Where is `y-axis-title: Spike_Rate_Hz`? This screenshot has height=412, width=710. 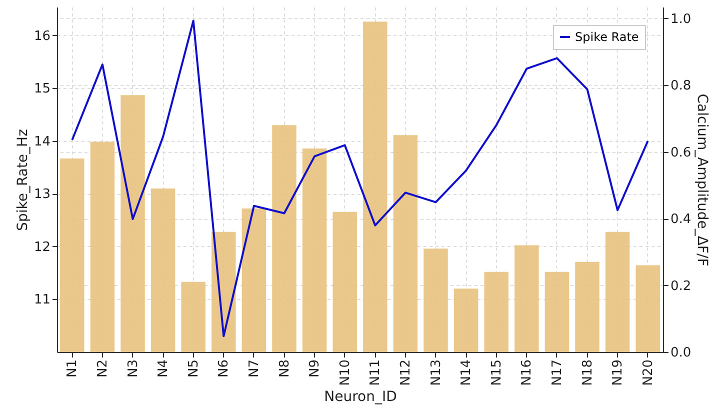
y-axis-title: Spike_Rate_Hz is located at coordinates (22, 180).